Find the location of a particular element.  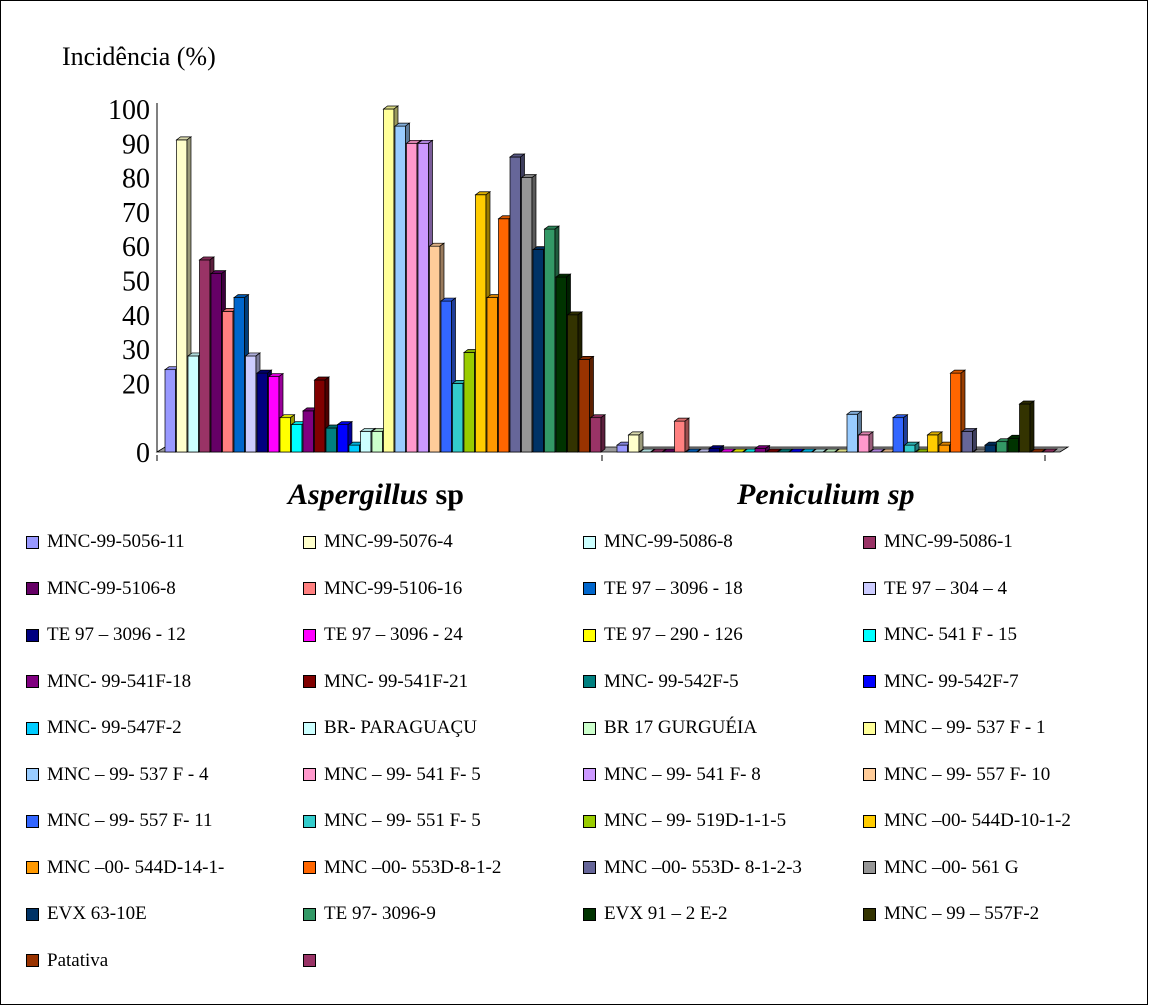

legend-item: MNC-99-5106-16 is located at coordinates (382, 589).